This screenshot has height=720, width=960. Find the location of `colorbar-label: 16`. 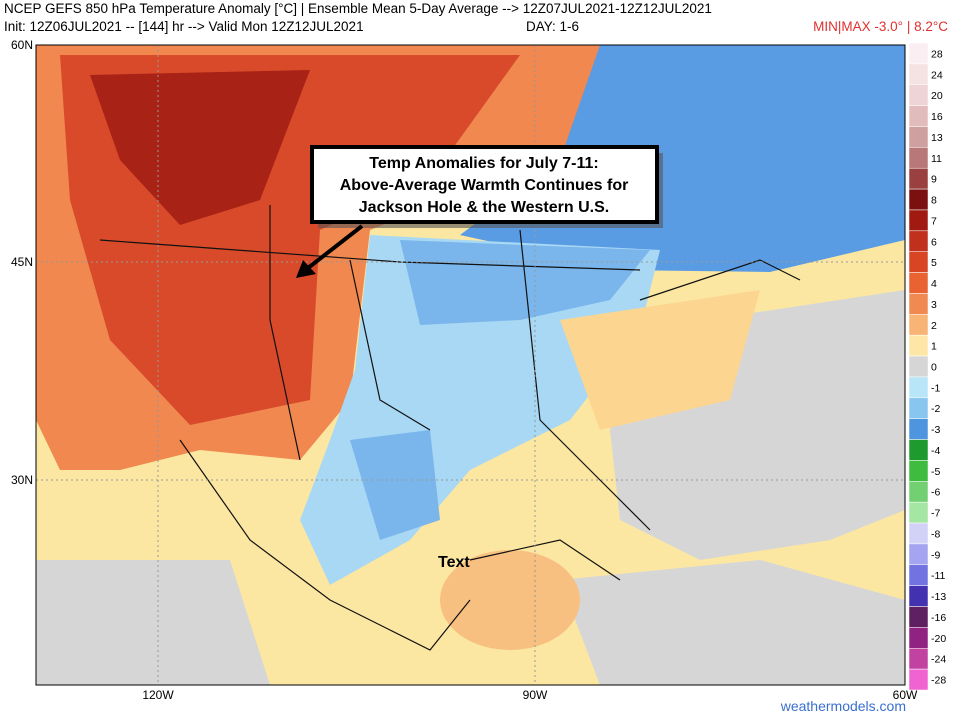

colorbar-label: 16 is located at coordinates (937, 117).